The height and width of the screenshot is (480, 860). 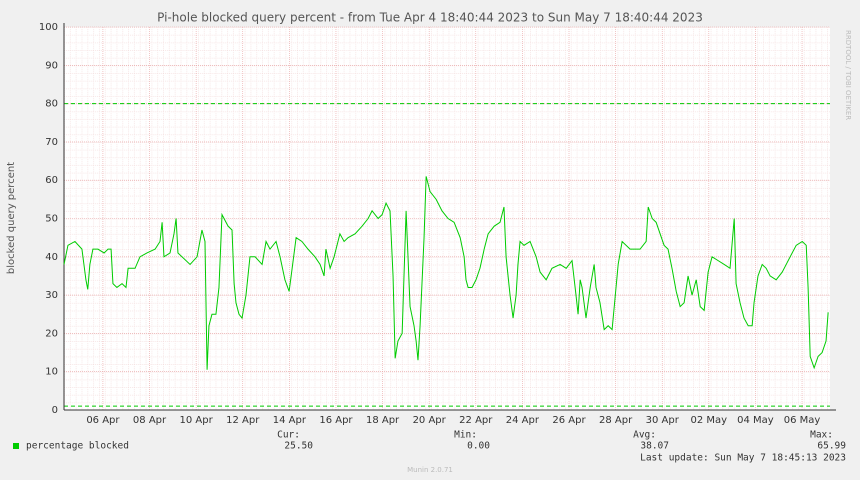 What do you see at coordinates (16, 446) in the screenshot?
I see `legend-swatch` at bounding box center [16, 446].